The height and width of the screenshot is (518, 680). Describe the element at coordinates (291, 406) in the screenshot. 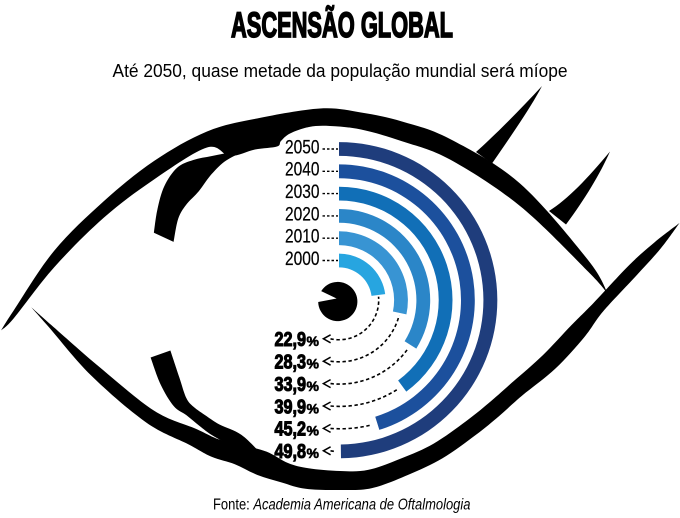

I see `svg-text: 39,9` at that location.